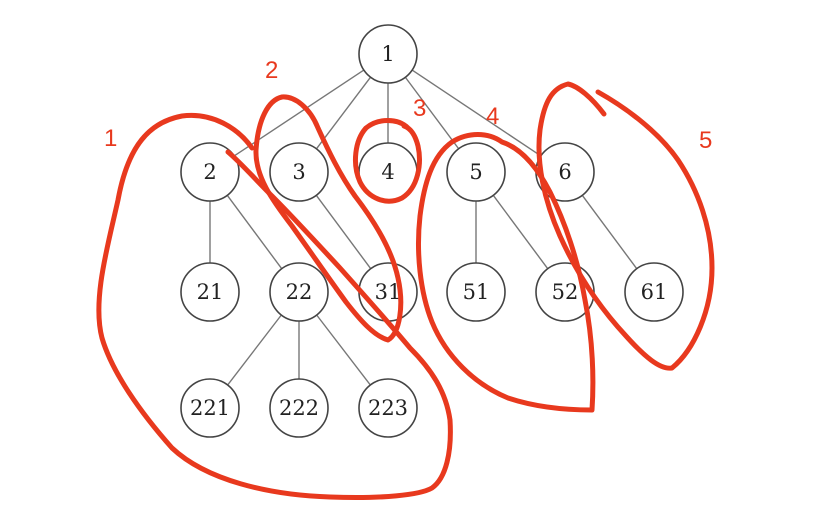 This screenshot has width=838, height=512. What do you see at coordinates (387, 172) in the screenshot?
I see `node-label-4: 4` at bounding box center [387, 172].